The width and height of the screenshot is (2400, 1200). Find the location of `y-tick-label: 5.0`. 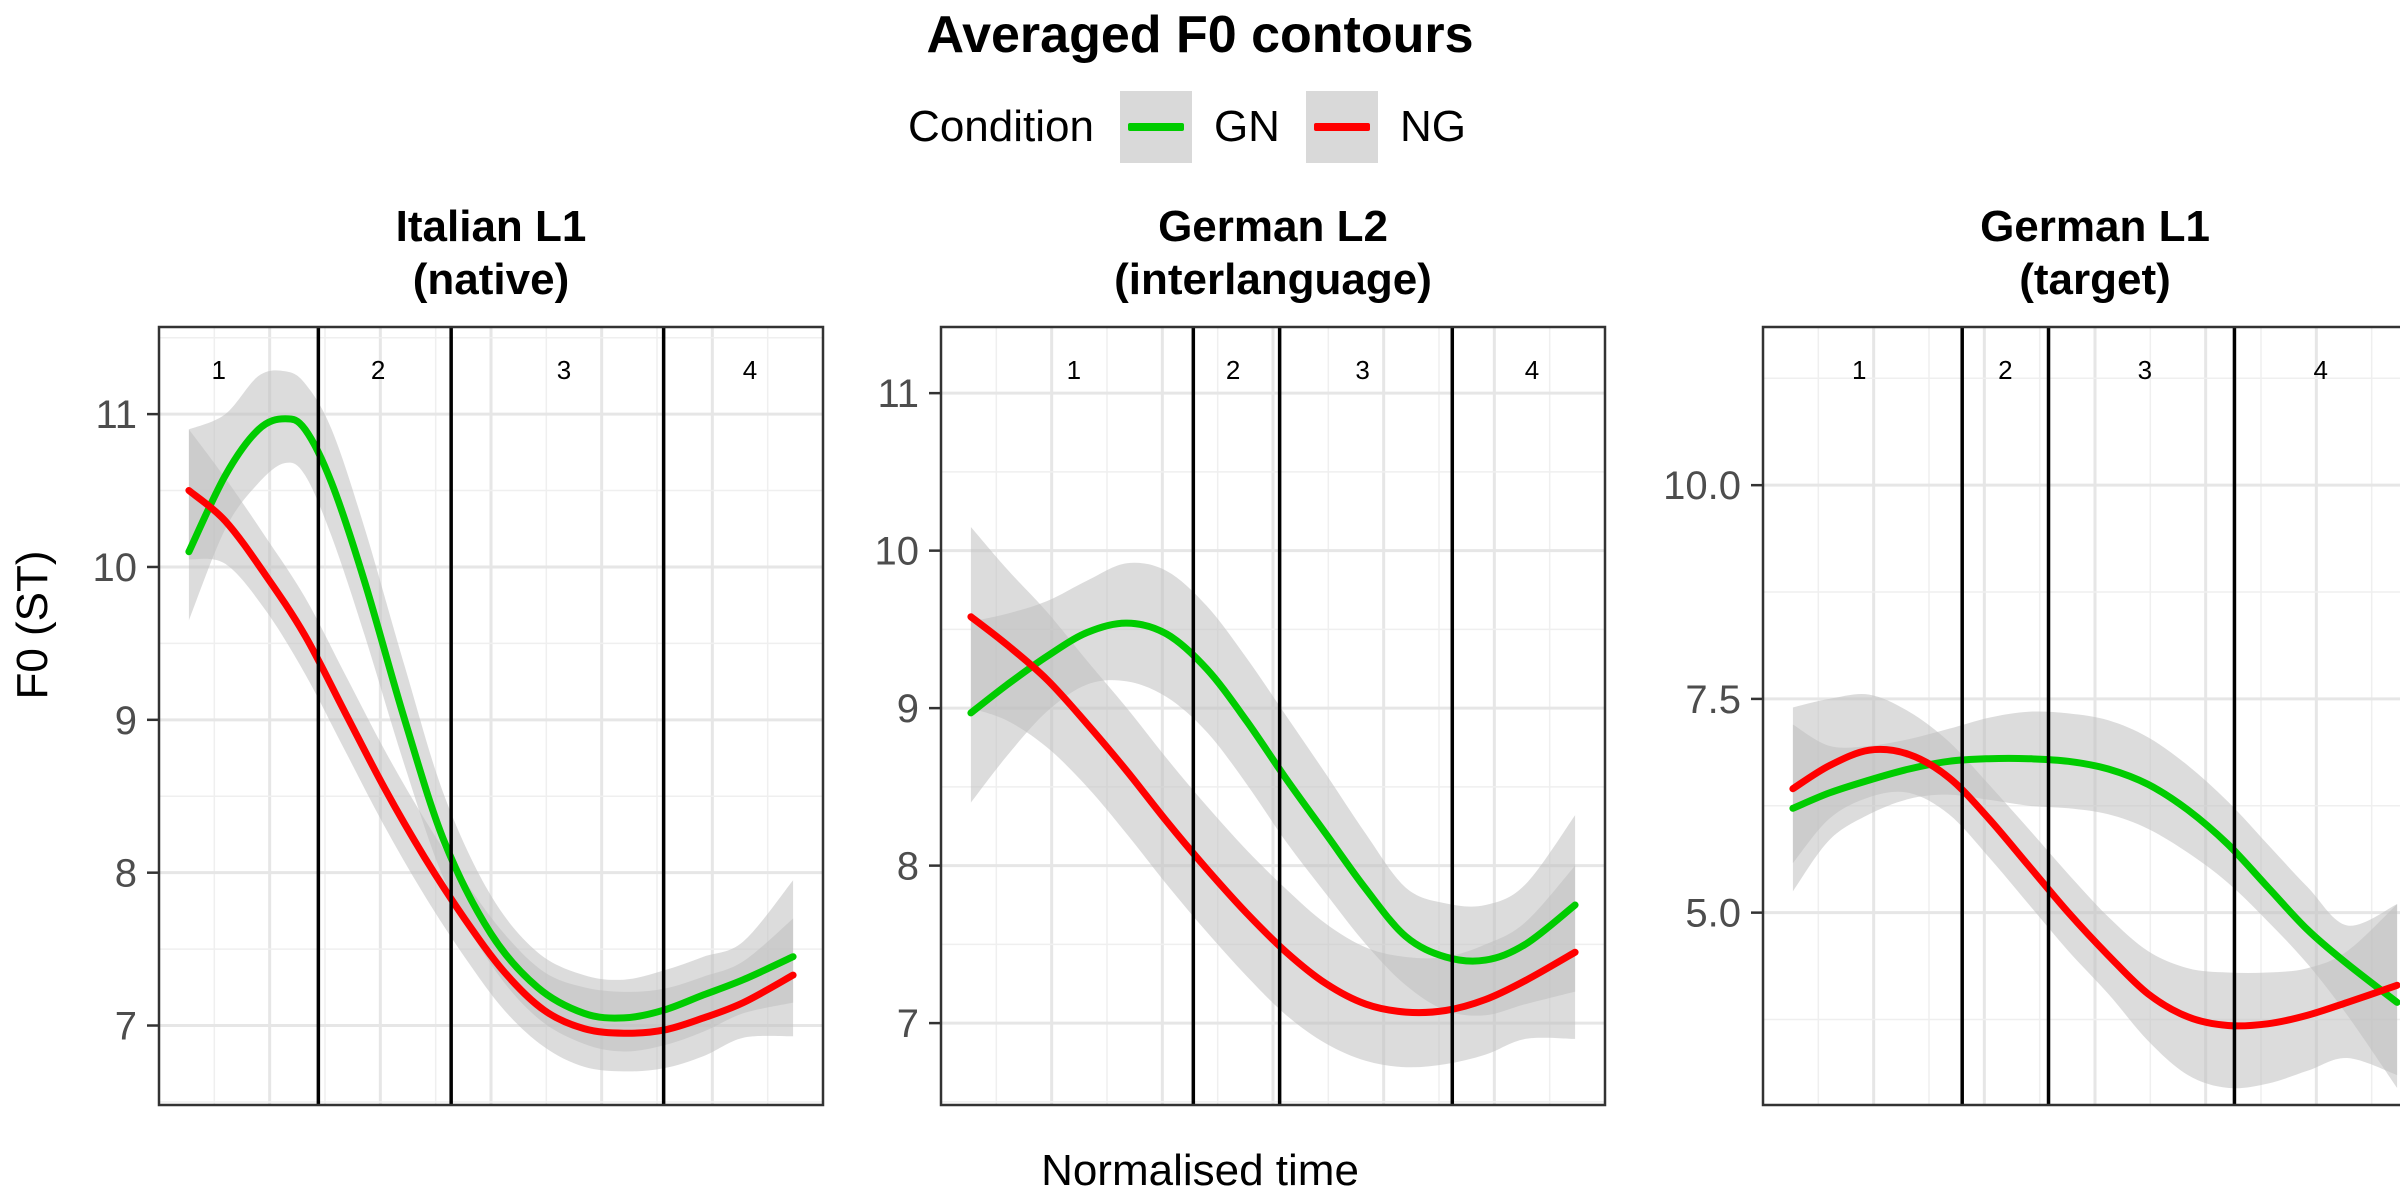

y-tick-label: 5.0 is located at coordinates (1713, 914).